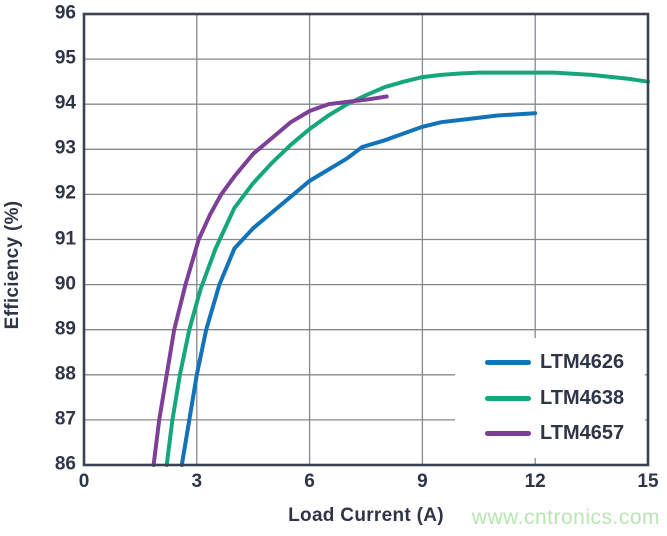 The image size is (667, 536). Describe the element at coordinates (65, 239) in the screenshot. I see `y-tick-label: 91` at that location.